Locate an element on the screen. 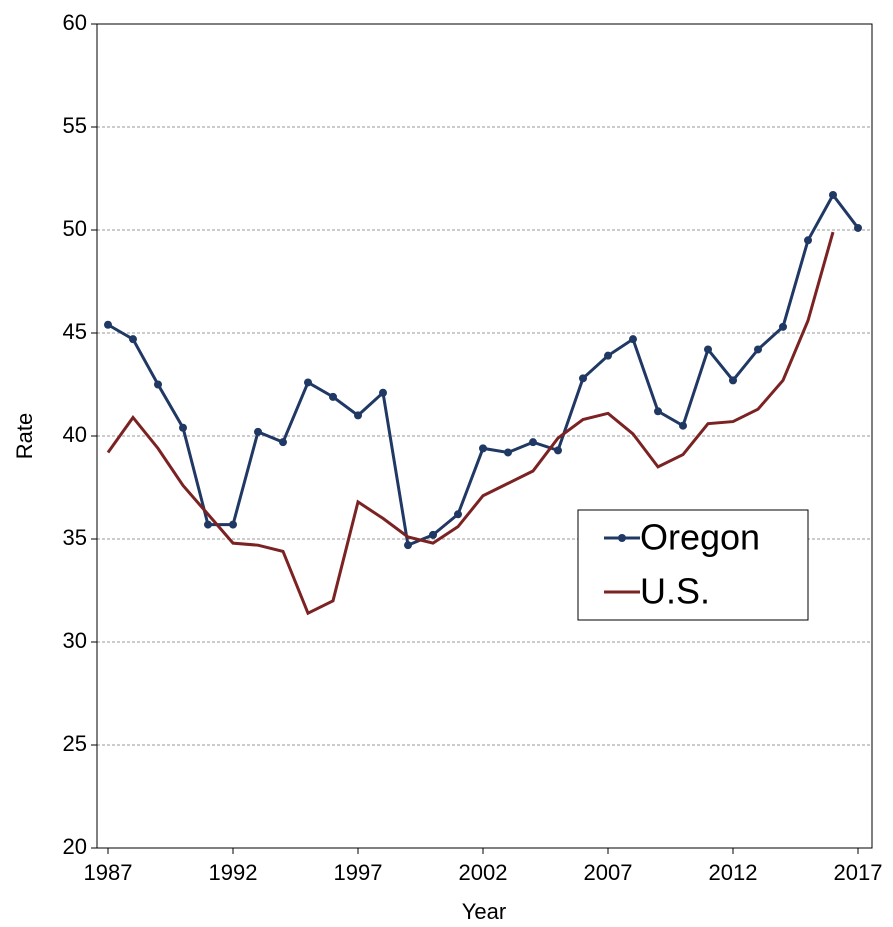 The height and width of the screenshot is (927, 893). y-tick-label: 40 is located at coordinates (75, 434).